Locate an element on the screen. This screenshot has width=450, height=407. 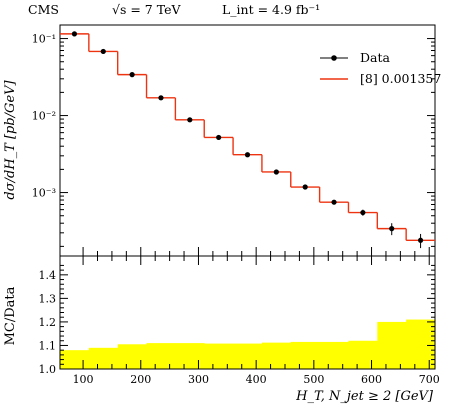
ratio-y-tick-label: 1.4 is located at coordinates (48, 275).